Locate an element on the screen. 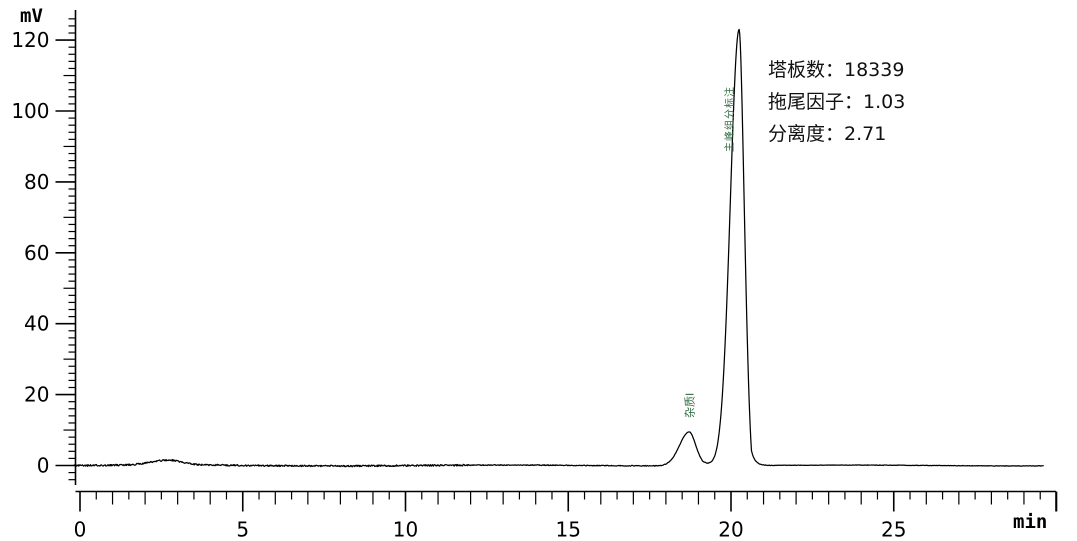 The width and height of the screenshot is (1077, 541). y-axis-unit-label: mV is located at coordinates (31, 16).